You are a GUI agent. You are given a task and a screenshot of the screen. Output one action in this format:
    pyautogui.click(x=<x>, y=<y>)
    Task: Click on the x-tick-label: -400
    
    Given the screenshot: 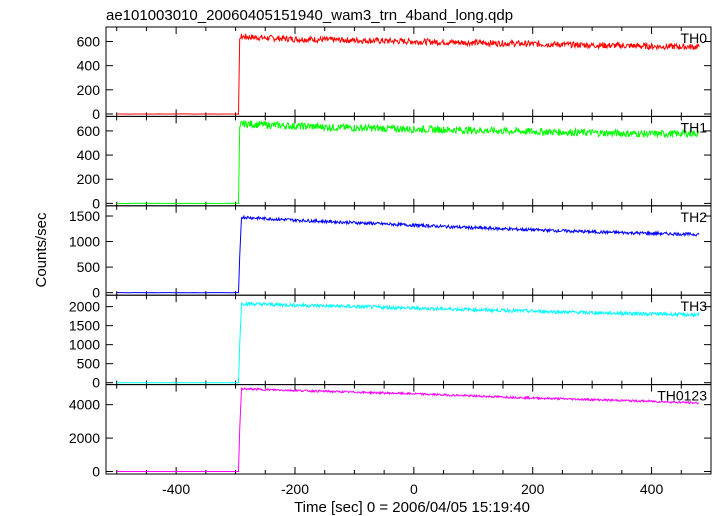 What is the action you would take?
    pyautogui.click(x=176, y=489)
    